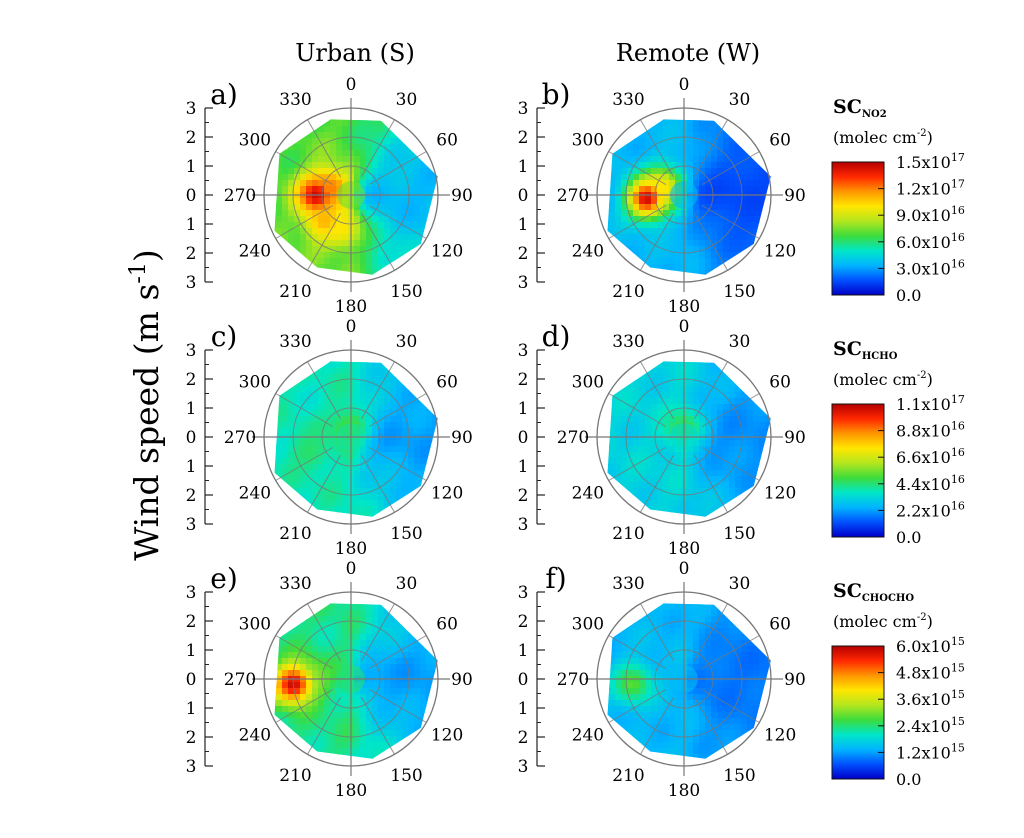 This screenshot has width=1024, height=838. What do you see at coordinates (930, 509) in the screenshot?
I see `colorbar-tick-label: 2.2x10¹⁶` at bounding box center [930, 509].